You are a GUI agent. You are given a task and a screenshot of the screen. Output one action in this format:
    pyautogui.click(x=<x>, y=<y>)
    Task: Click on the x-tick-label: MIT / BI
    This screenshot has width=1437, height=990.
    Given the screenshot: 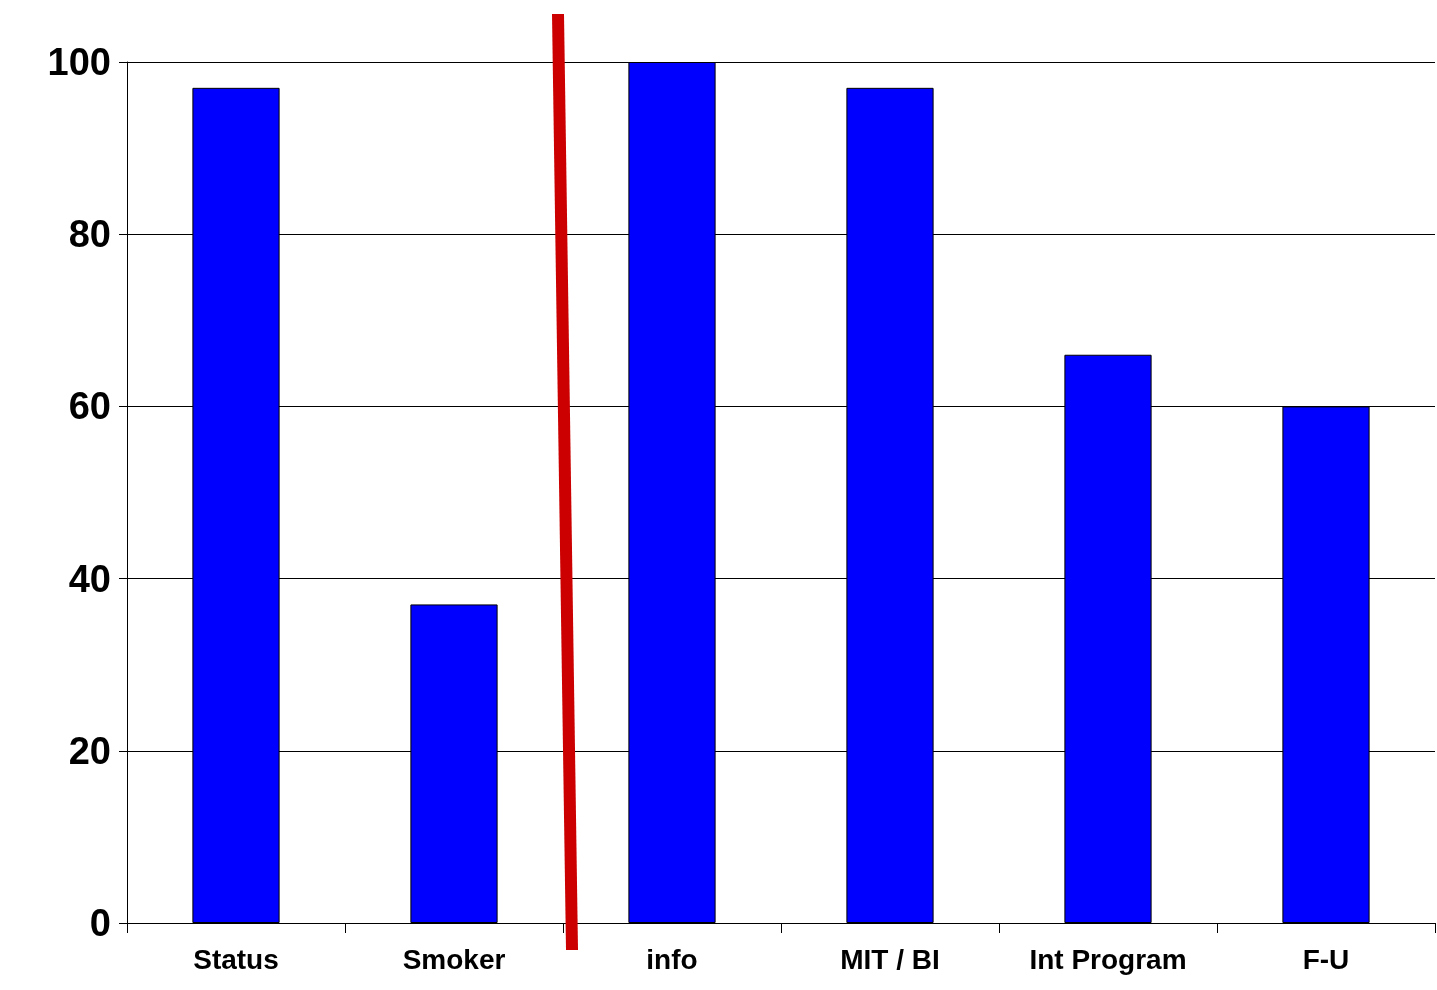 What is the action you would take?
    pyautogui.click(x=890, y=959)
    